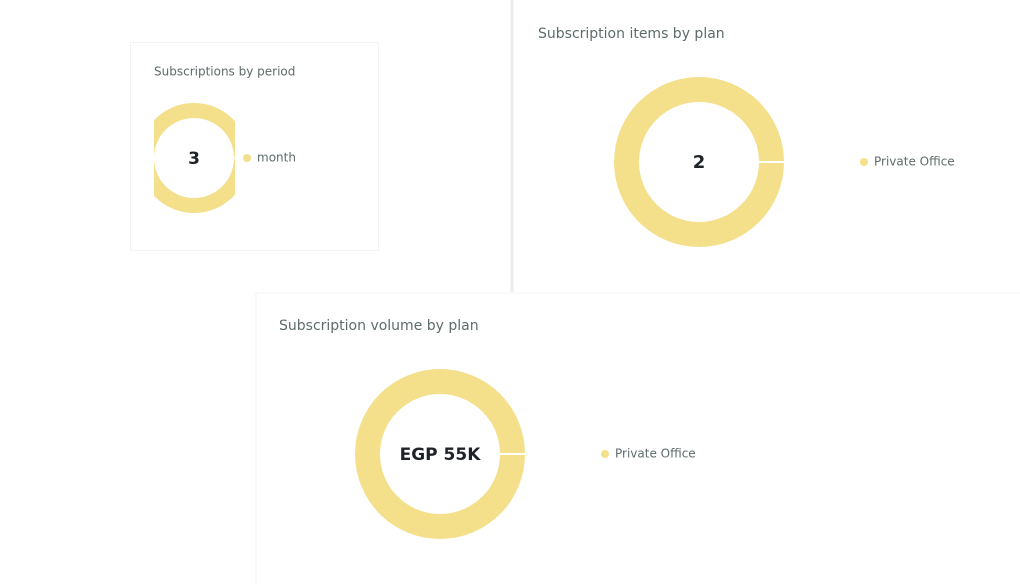 Image resolution: width=1020 pixels, height=584 pixels. I want to click on center-value: EGP 55K, so click(441, 455).